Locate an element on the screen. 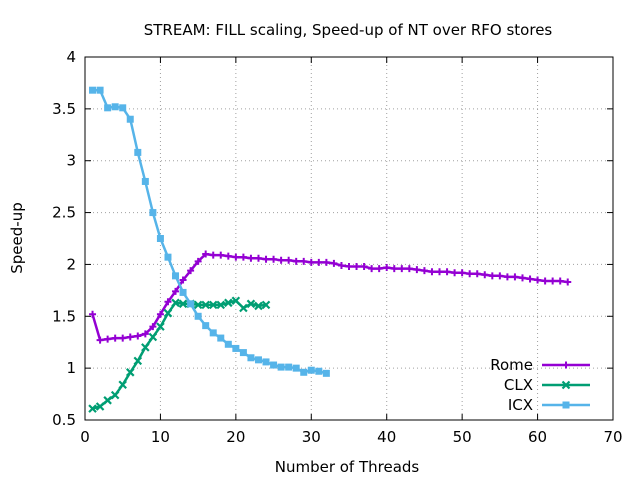 This screenshot has width=640, height=480. y-tick-label: 4 is located at coordinates (71, 57).